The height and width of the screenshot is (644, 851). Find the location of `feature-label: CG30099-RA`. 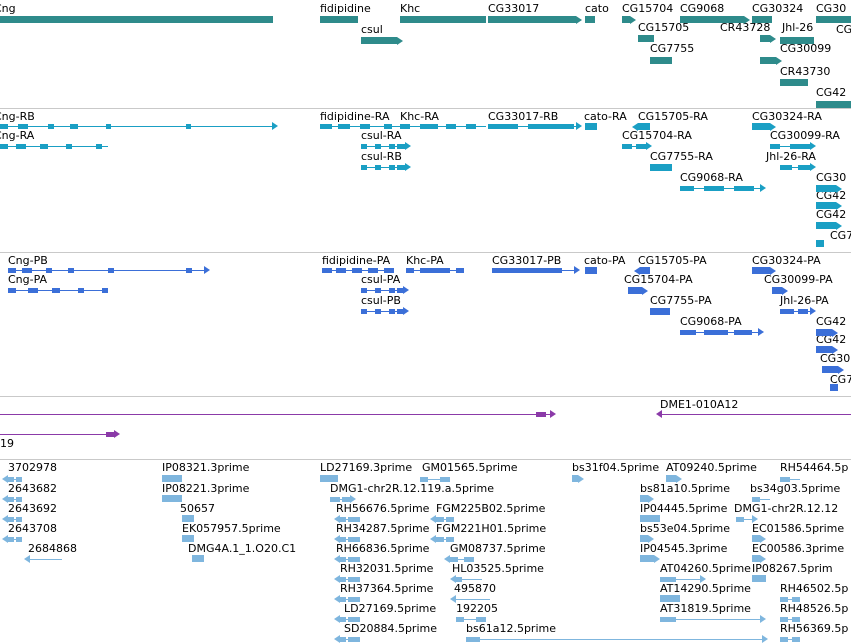

feature-label: CG30099-RA is located at coordinates (805, 135).